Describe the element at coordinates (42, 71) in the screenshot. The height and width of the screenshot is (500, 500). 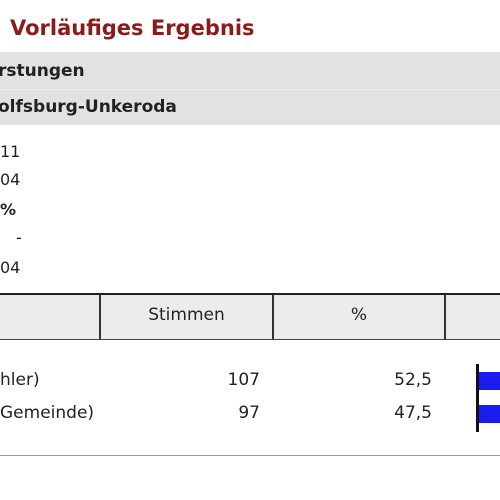
I see `header-line: rstungen` at that location.